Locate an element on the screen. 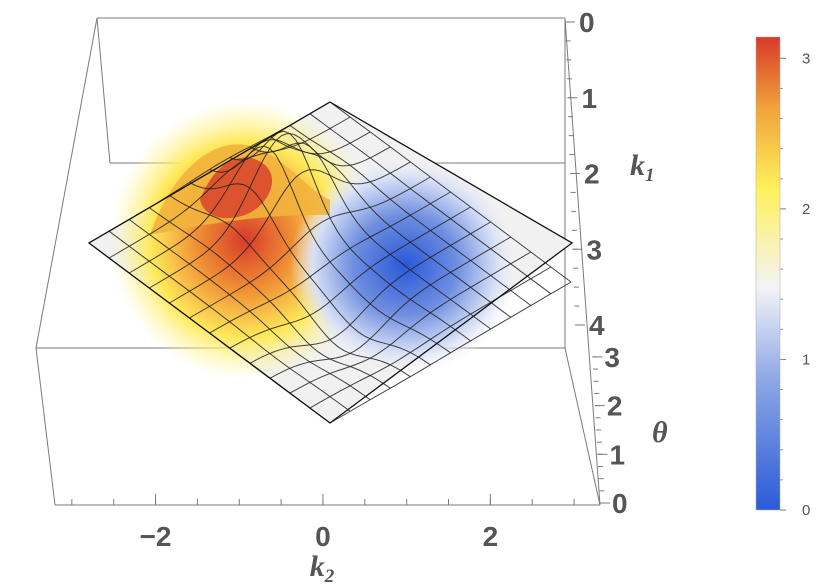 Image resolution: width=830 pixels, height=586 pixels. k1-tick-label: 0 is located at coordinates (587, 22).